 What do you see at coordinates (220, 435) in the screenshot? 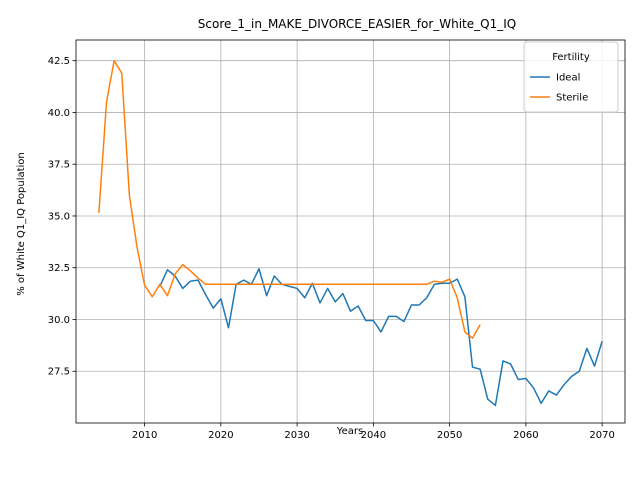
I see `x-tick-label: 2020` at bounding box center [220, 435].